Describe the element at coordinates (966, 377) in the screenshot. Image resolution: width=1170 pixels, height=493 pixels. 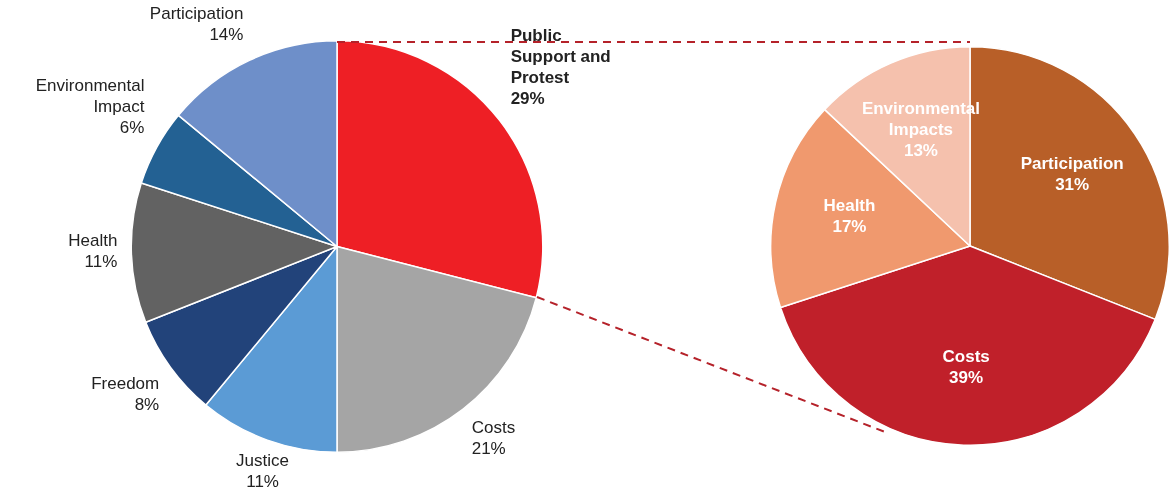
I see `data-label: 39%` at that location.